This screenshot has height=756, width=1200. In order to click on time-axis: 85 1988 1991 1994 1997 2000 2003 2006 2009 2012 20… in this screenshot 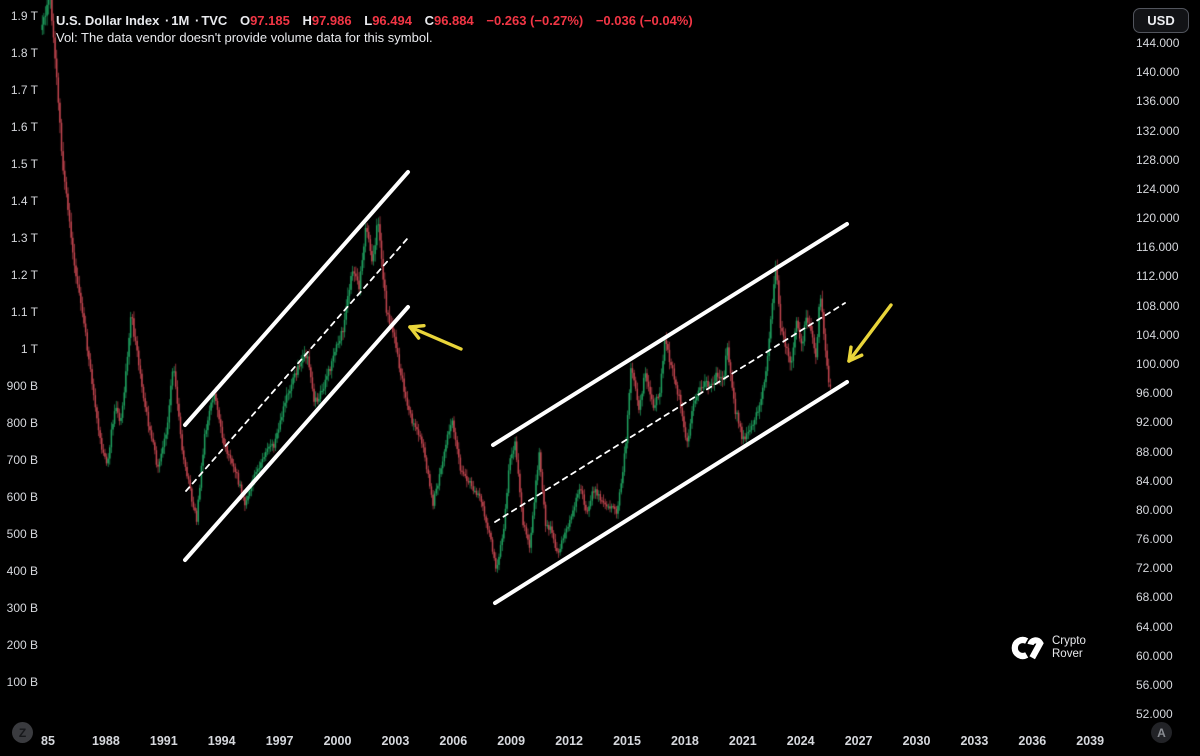, I will do `click(600, 742)`.